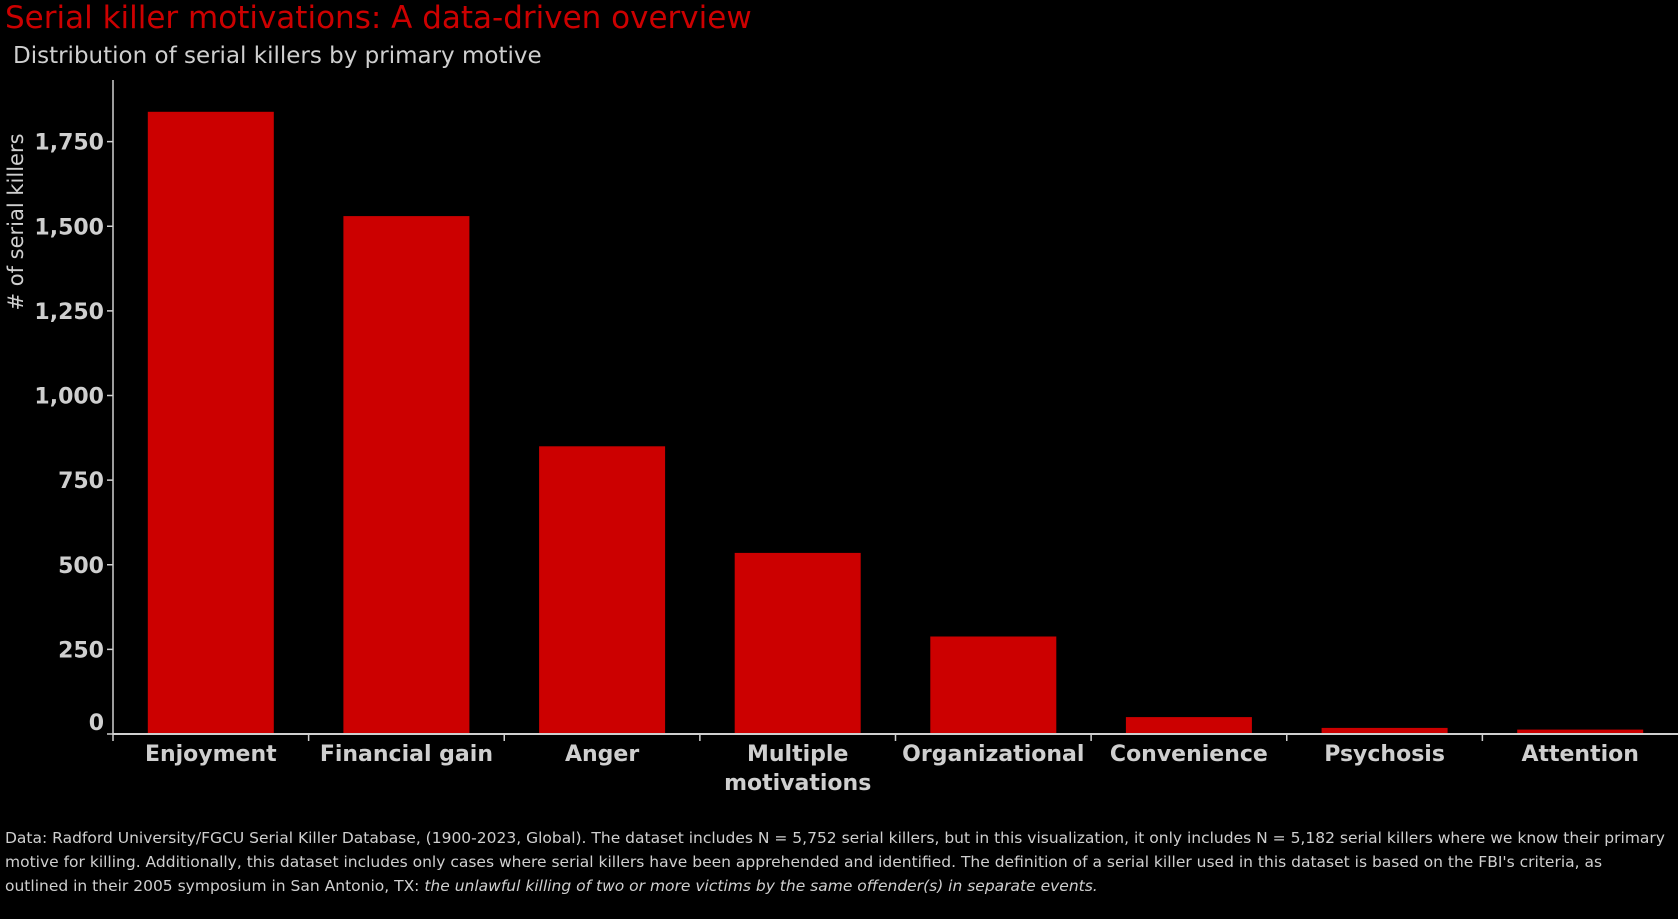  I want to click on y-axis-title: # of serial killers, so click(16, 221).